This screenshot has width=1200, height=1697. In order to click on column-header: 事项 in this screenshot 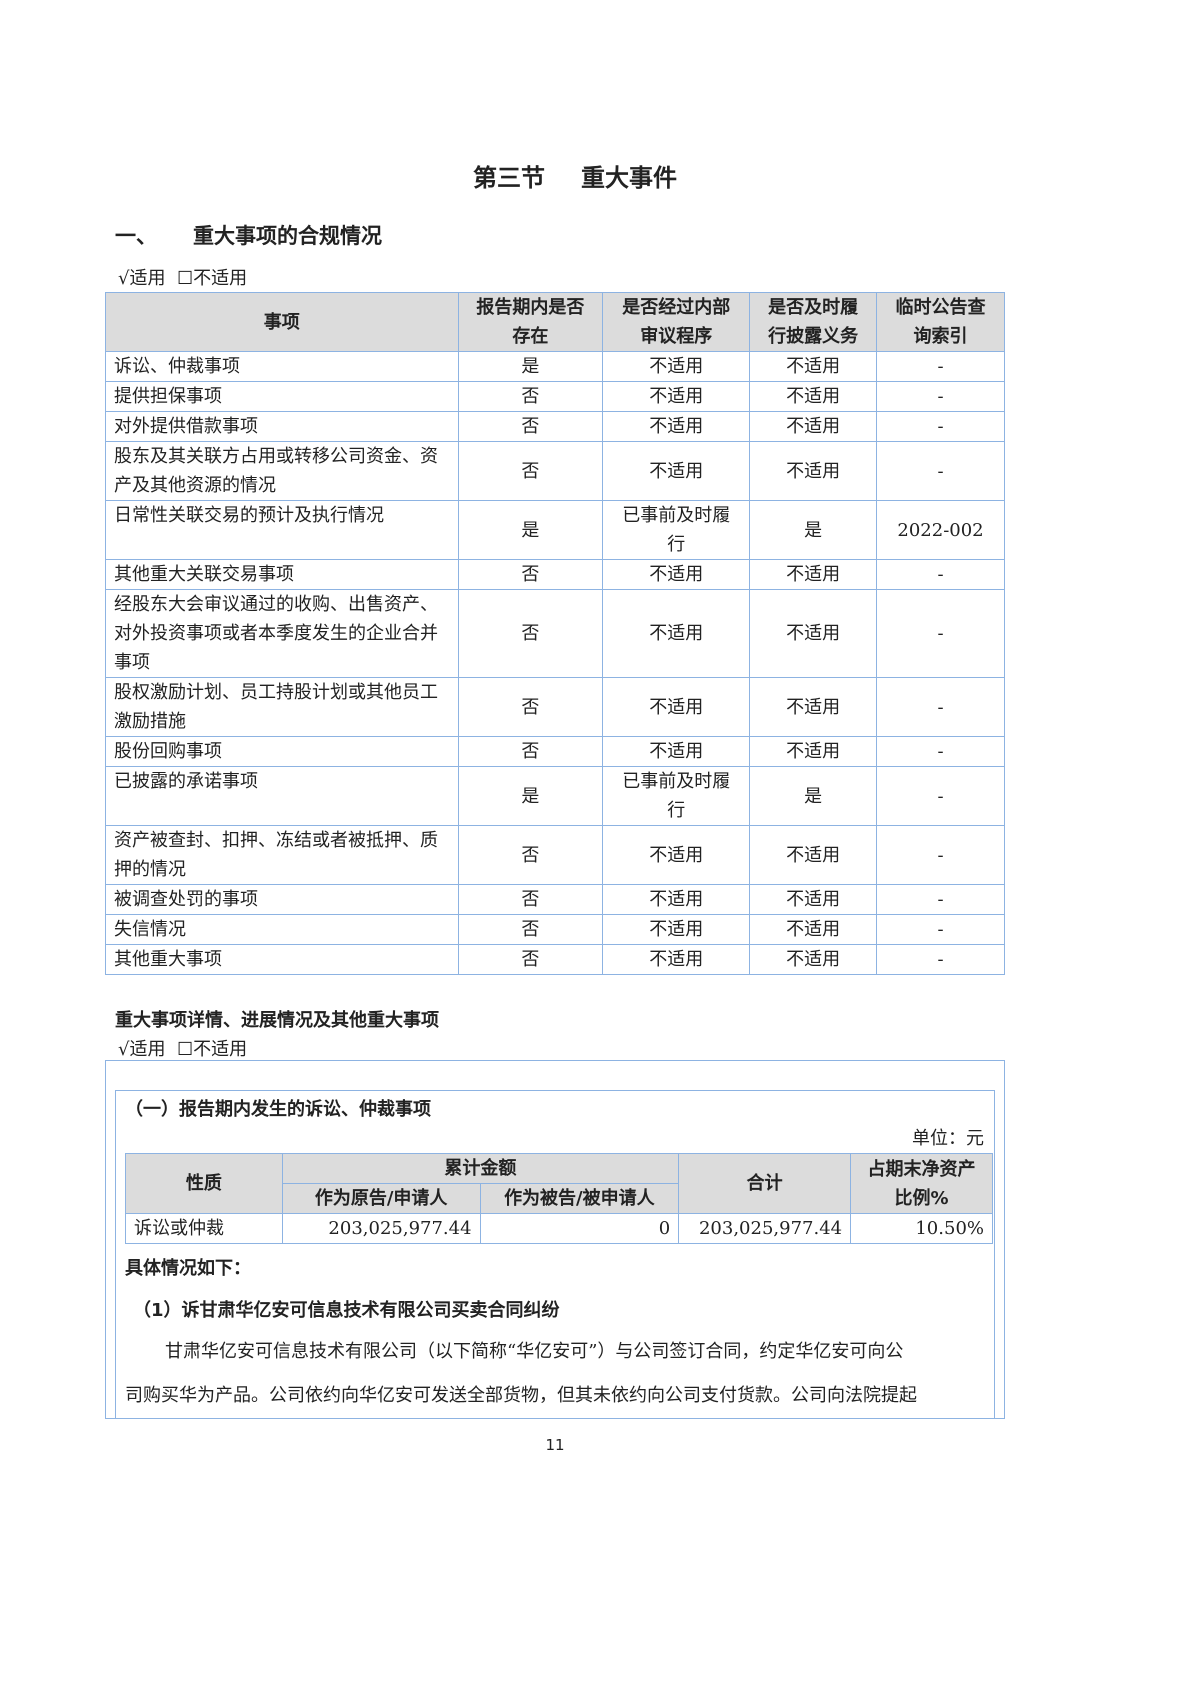, I will do `click(282, 322)`.